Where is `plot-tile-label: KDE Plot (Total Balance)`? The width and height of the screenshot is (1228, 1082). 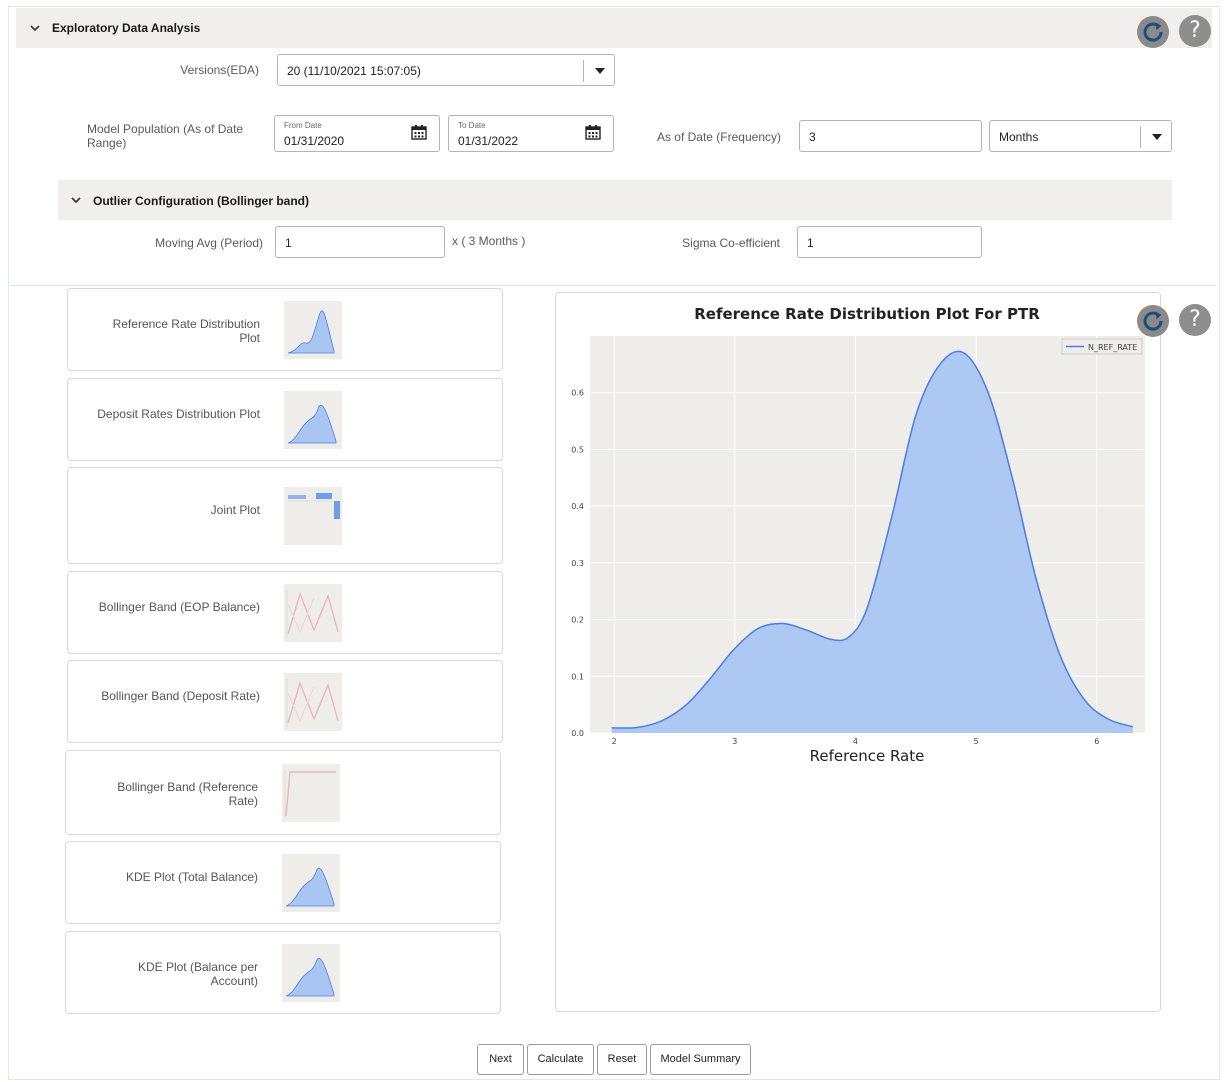 plot-tile-label: KDE Plot (Total Balance) is located at coordinates (191, 876).